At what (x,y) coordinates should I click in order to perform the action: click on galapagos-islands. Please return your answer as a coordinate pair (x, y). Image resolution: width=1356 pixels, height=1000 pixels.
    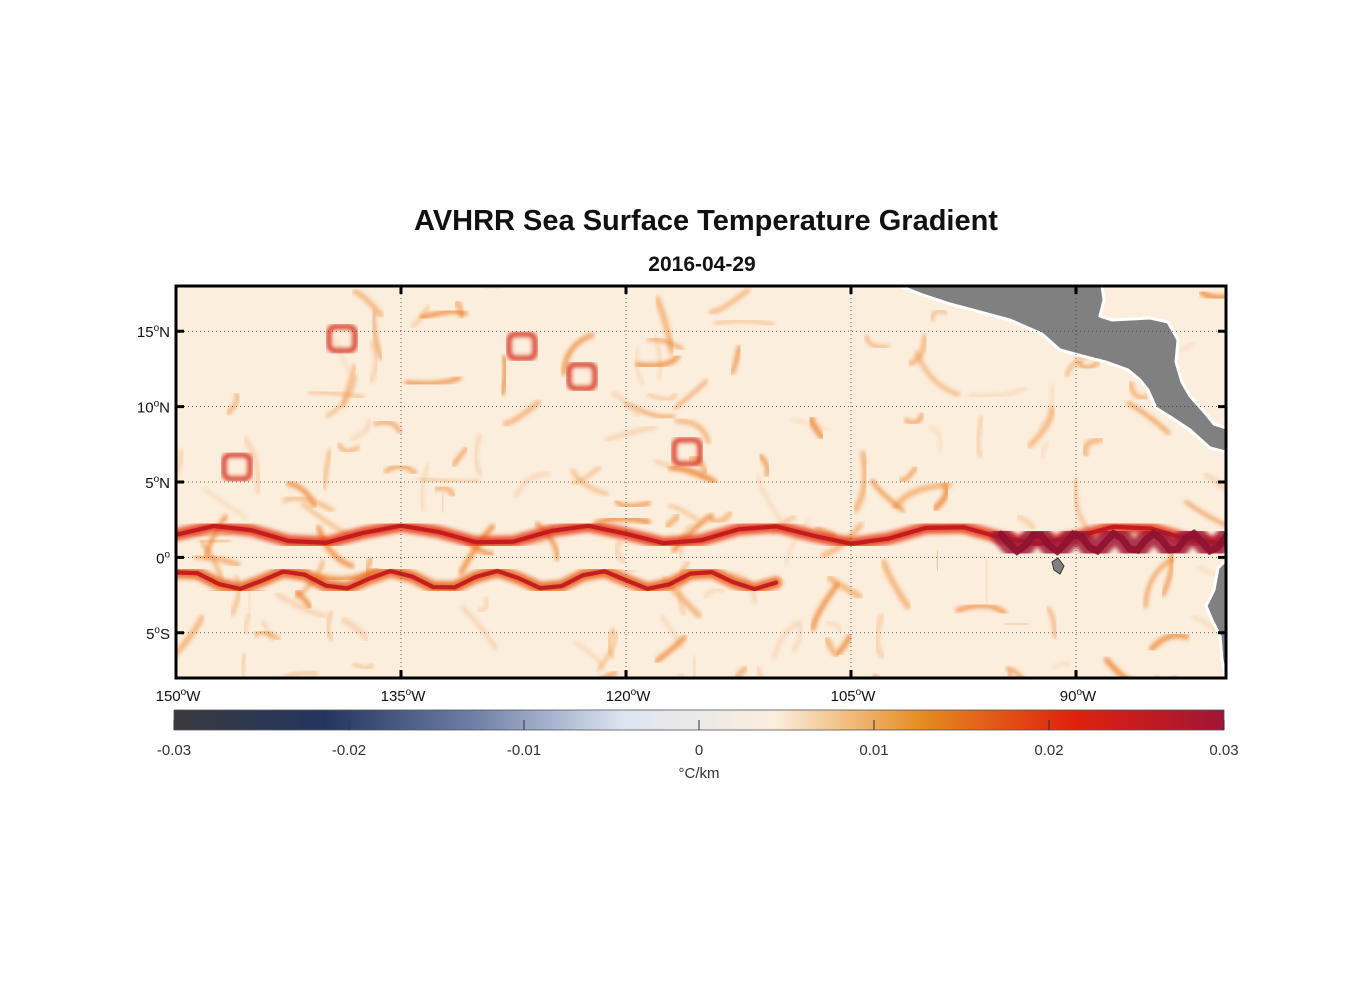
    Looking at the image, I should click on (1058, 566).